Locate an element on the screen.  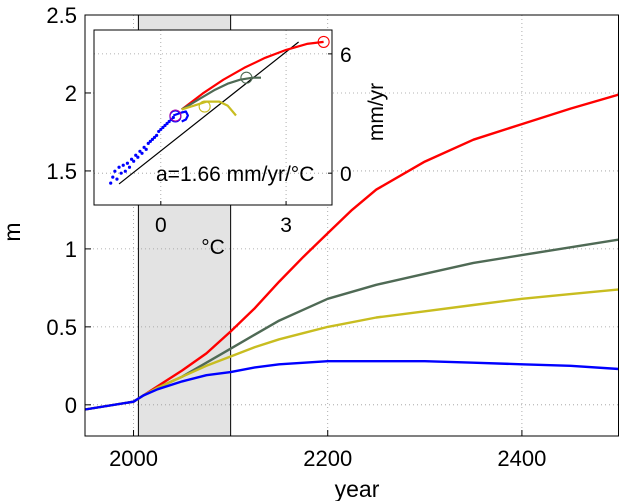
x-tick-label: 2000 is located at coordinates (133, 458).